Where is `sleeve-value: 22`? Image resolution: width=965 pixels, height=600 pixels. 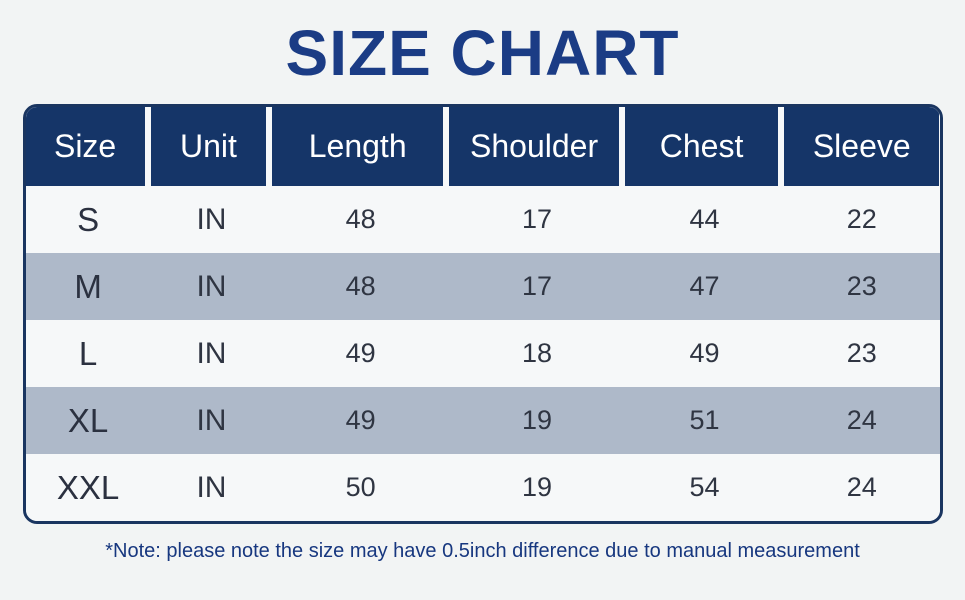
sleeve-value: 22 is located at coordinates (861, 219).